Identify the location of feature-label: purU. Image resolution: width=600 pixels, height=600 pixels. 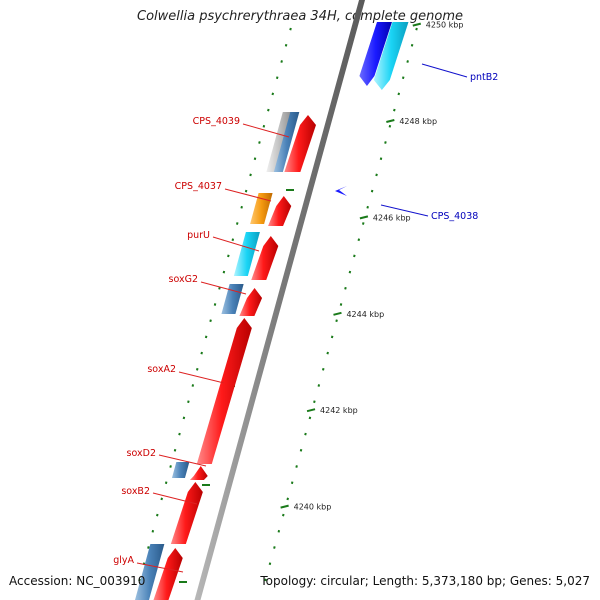
(198, 235).